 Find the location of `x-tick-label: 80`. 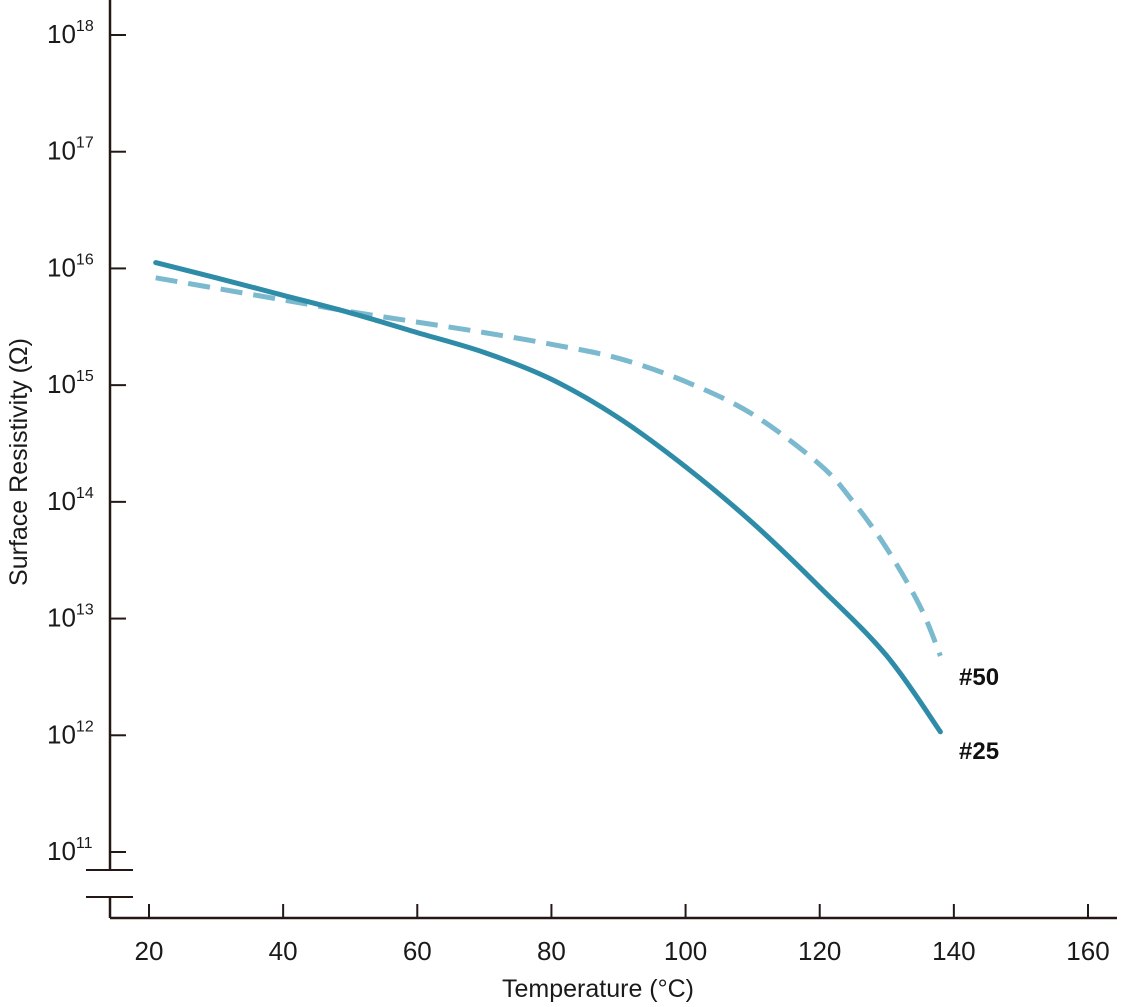

x-tick-label: 80 is located at coordinates (551, 951).